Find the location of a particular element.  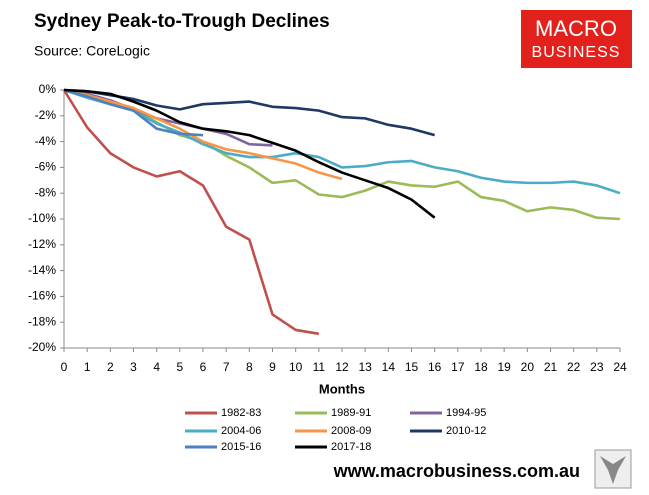

legend-label: 2008-09 is located at coordinates (351, 431).